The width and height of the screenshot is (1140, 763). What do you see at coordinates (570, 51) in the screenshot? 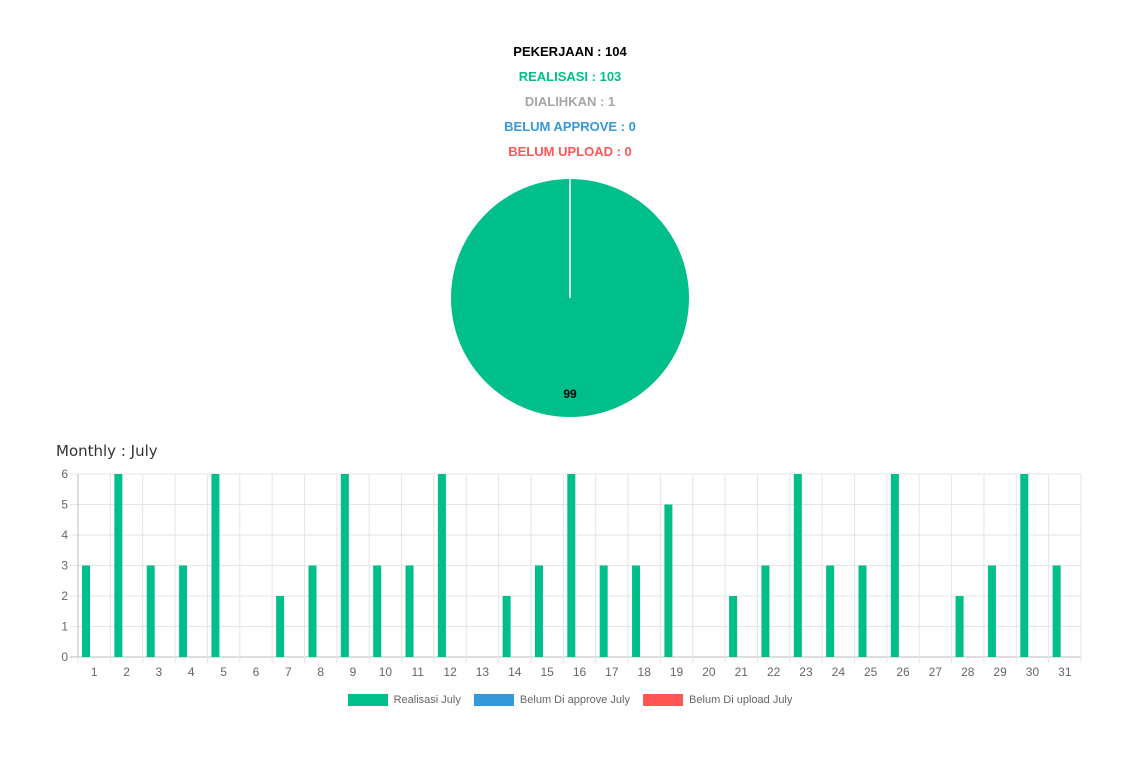
I see `pekerjaan-total: PEKERJAAN : 104` at bounding box center [570, 51].